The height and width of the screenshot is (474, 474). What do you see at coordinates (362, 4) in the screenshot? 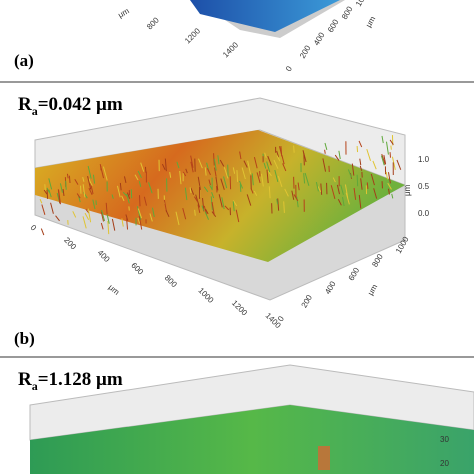
I see `y-tick-label: 1000` at bounding box center [362, 4].